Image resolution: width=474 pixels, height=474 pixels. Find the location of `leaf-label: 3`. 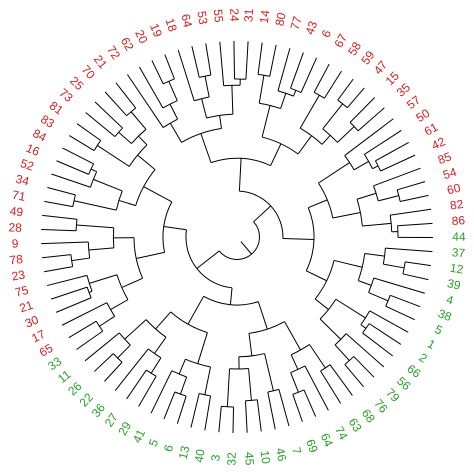

leaf-label: 3 is located at coordinates (215, 458).